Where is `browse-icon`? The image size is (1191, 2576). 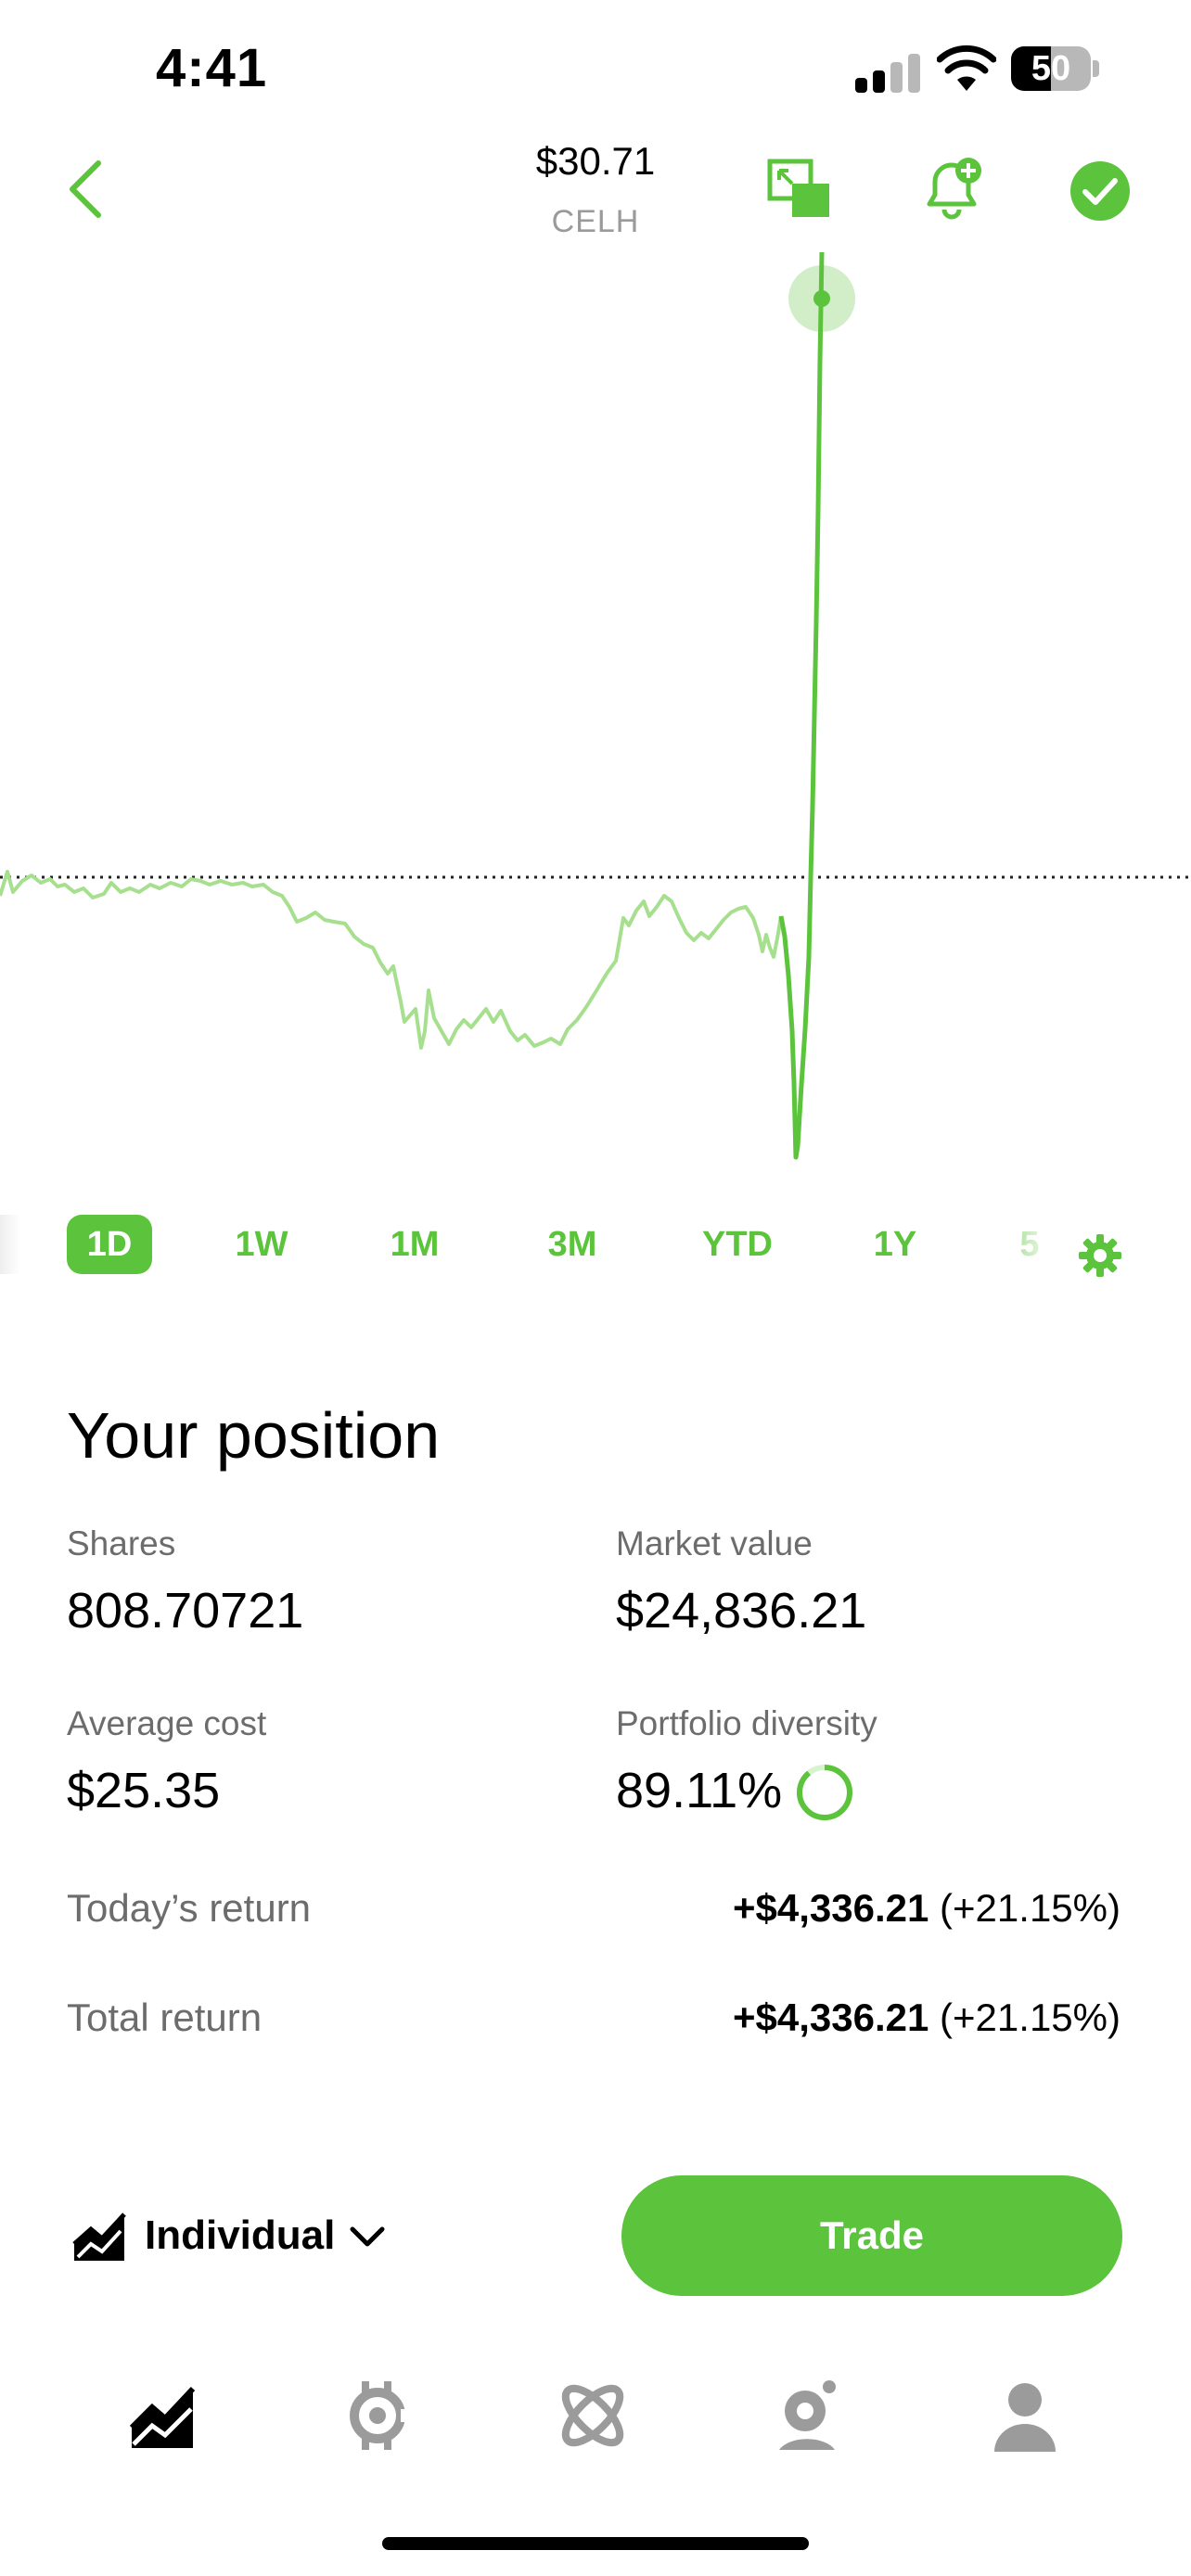
browse-icon is located at coordinates (592, 2415).